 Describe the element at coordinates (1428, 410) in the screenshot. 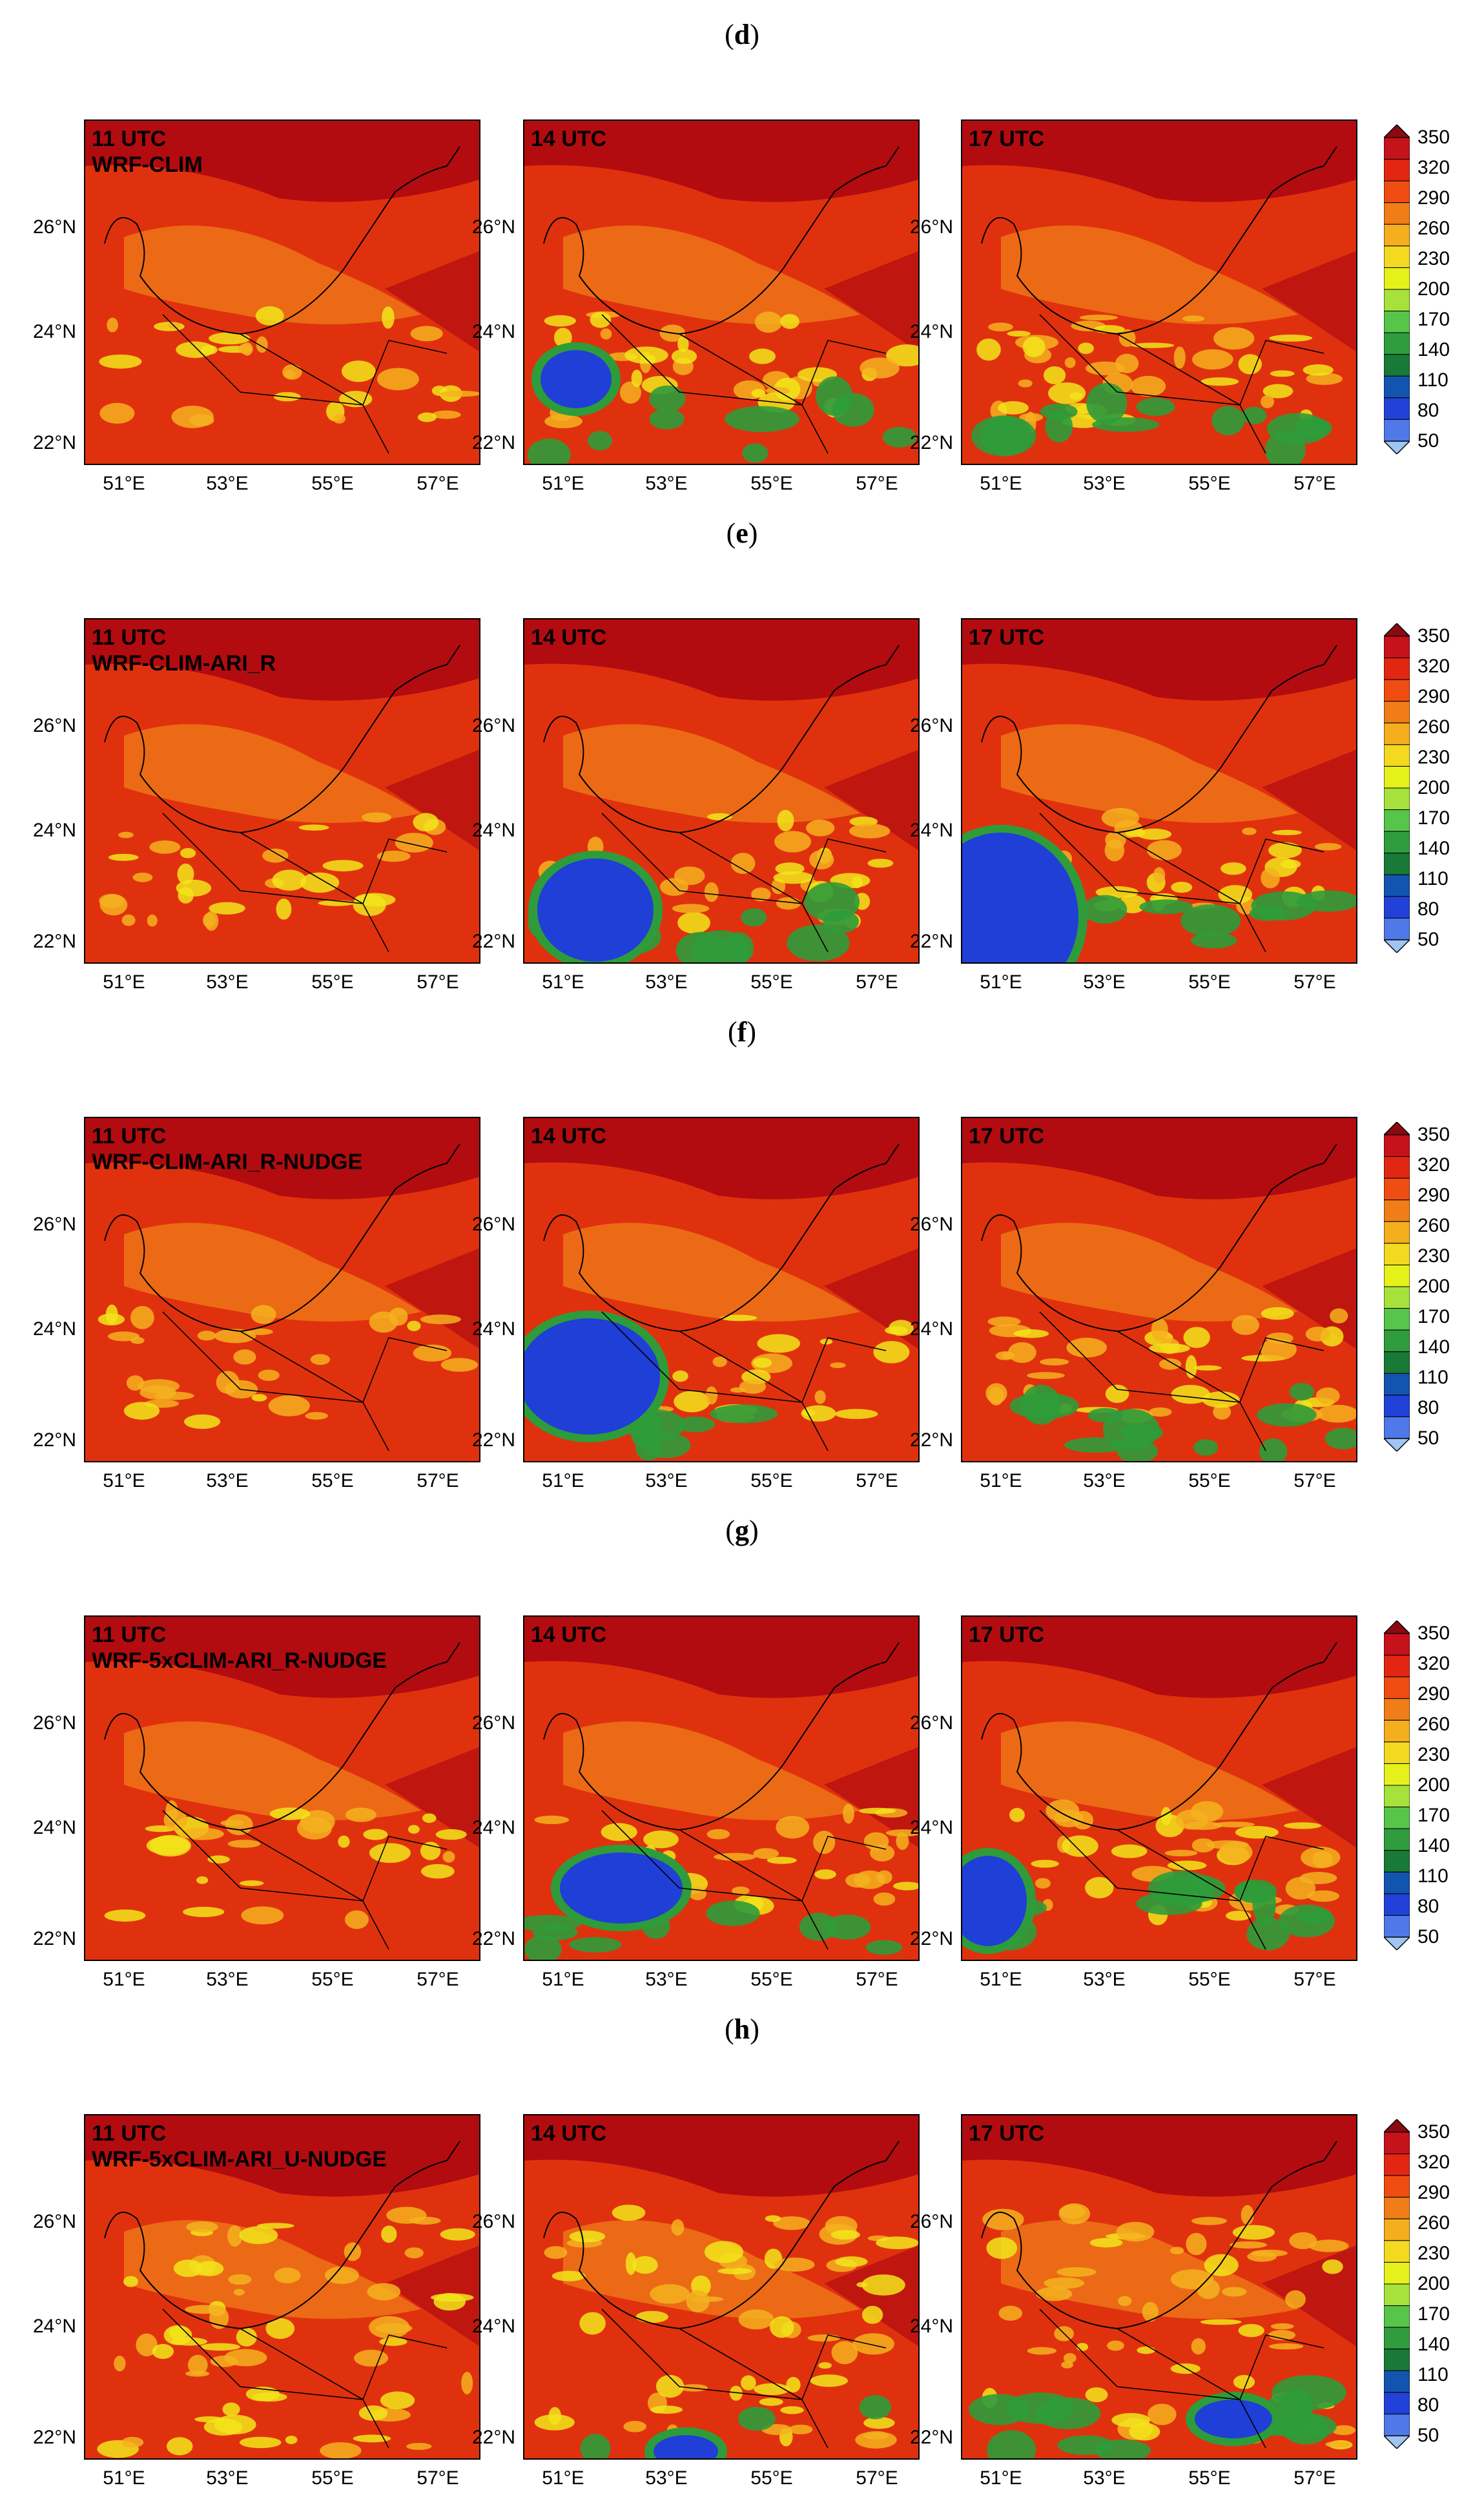

I see `colorbar-tick-label: 80` at that location.